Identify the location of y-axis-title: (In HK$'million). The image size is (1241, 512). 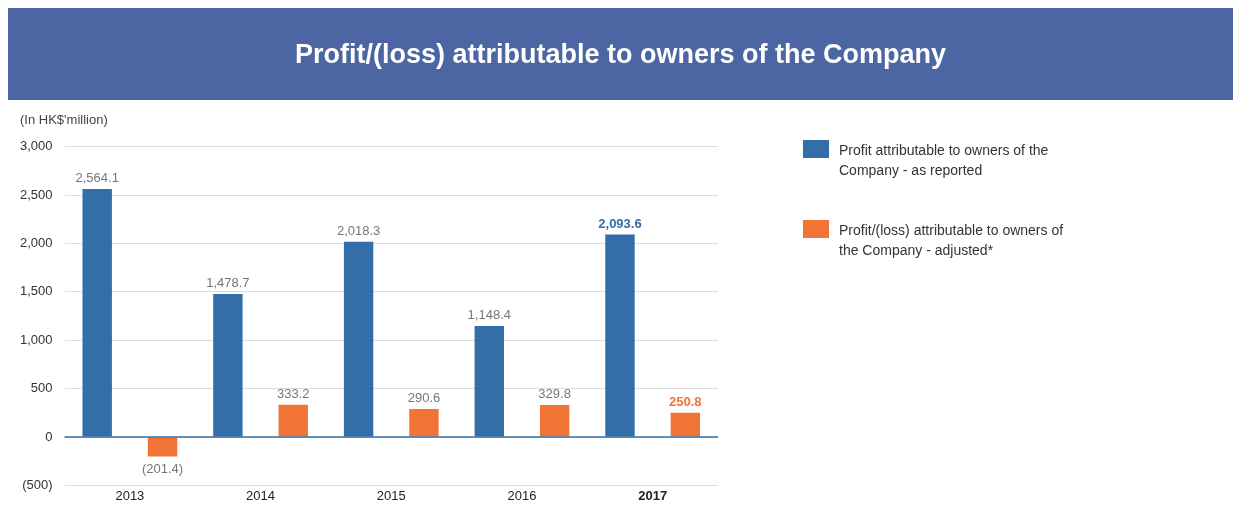
(64, 119).